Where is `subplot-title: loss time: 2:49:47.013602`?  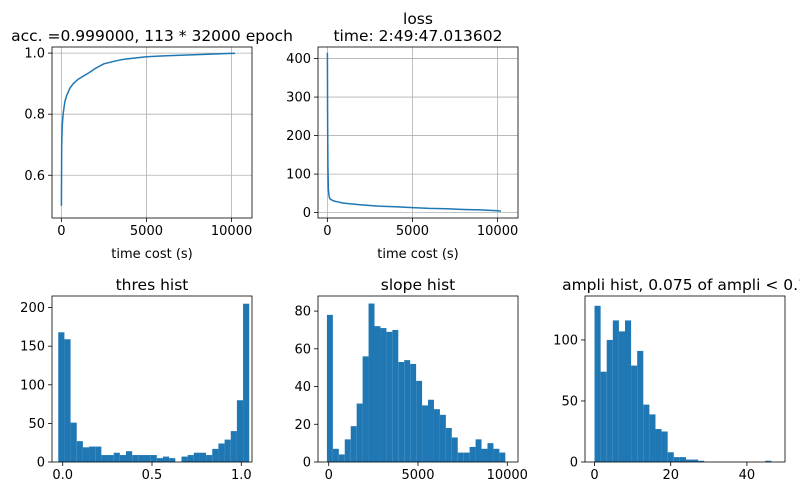
subplot-title: loss time: 2:49:47.013602 is located at coordinates (417, 27).